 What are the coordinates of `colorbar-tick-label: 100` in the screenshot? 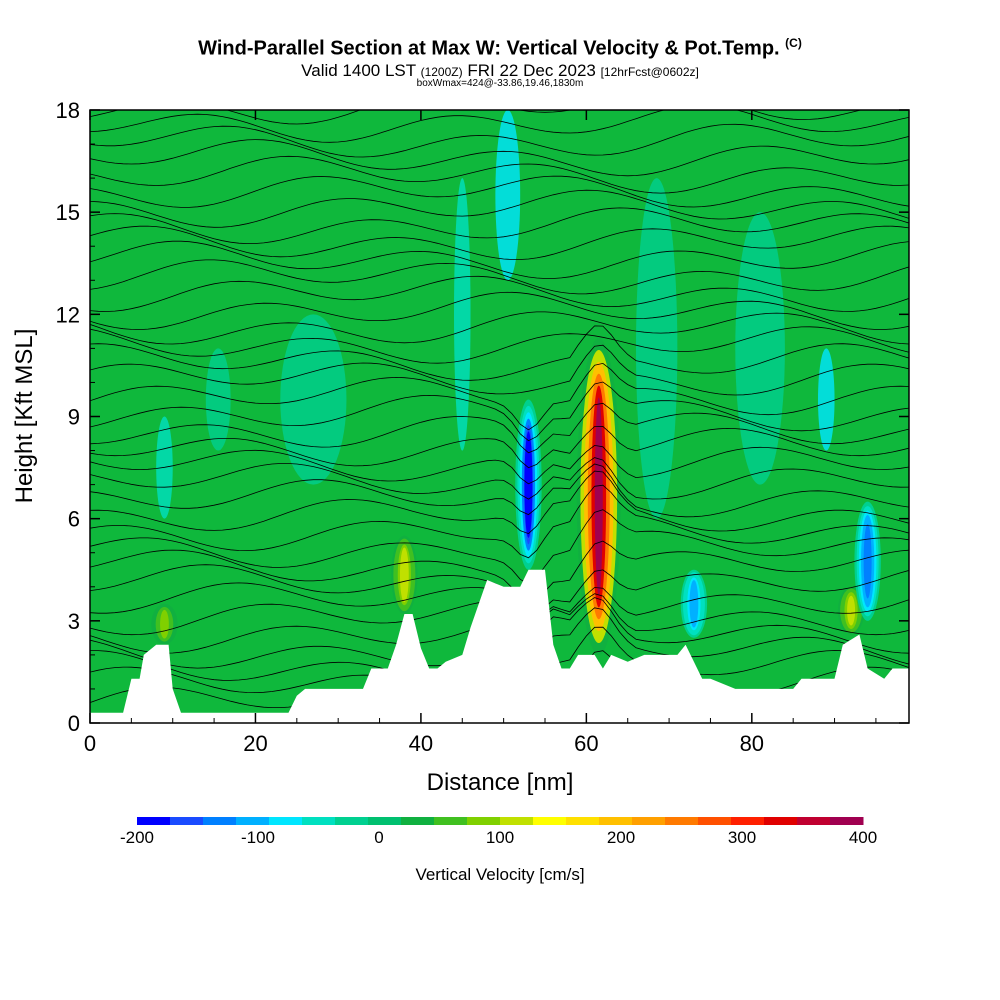 It's located at (500, 837).